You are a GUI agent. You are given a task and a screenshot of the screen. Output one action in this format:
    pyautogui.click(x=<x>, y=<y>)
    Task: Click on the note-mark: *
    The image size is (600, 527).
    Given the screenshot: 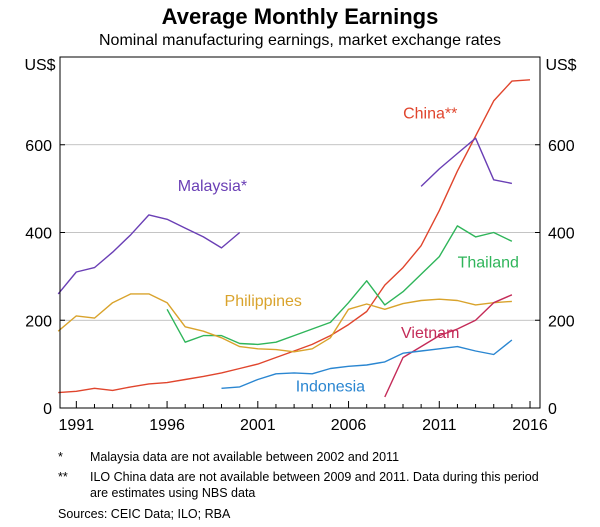 What is the action you would take?
    pyautogui.click(x=60, y=457)
    